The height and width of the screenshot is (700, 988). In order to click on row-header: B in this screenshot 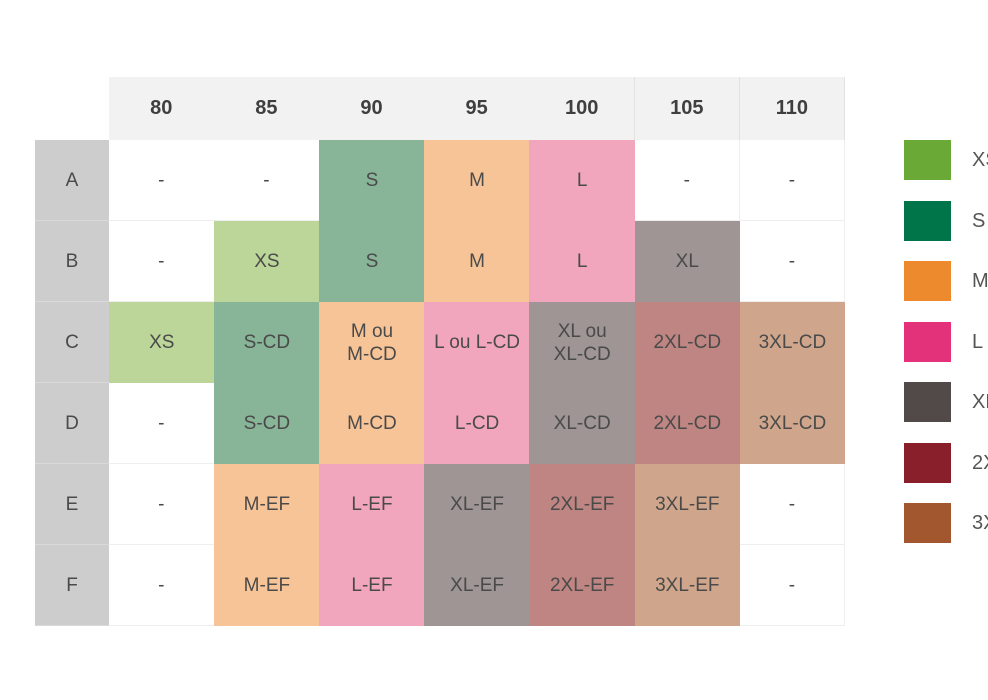, I will do `click(72, 261)`.